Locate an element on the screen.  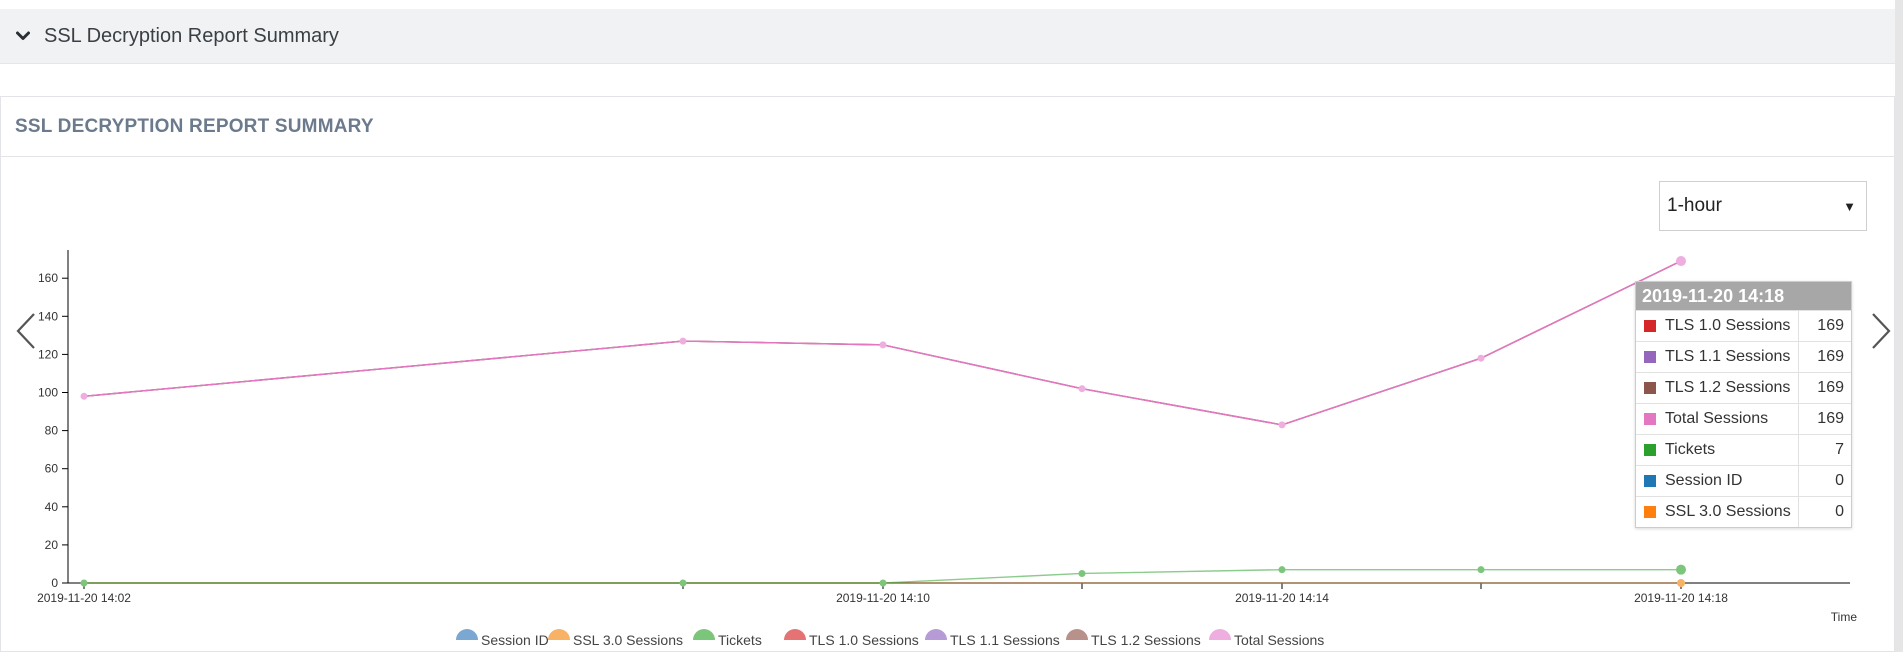
x-tick-label: 2019-11-20 14:02 is located at coordinates (84, 598).